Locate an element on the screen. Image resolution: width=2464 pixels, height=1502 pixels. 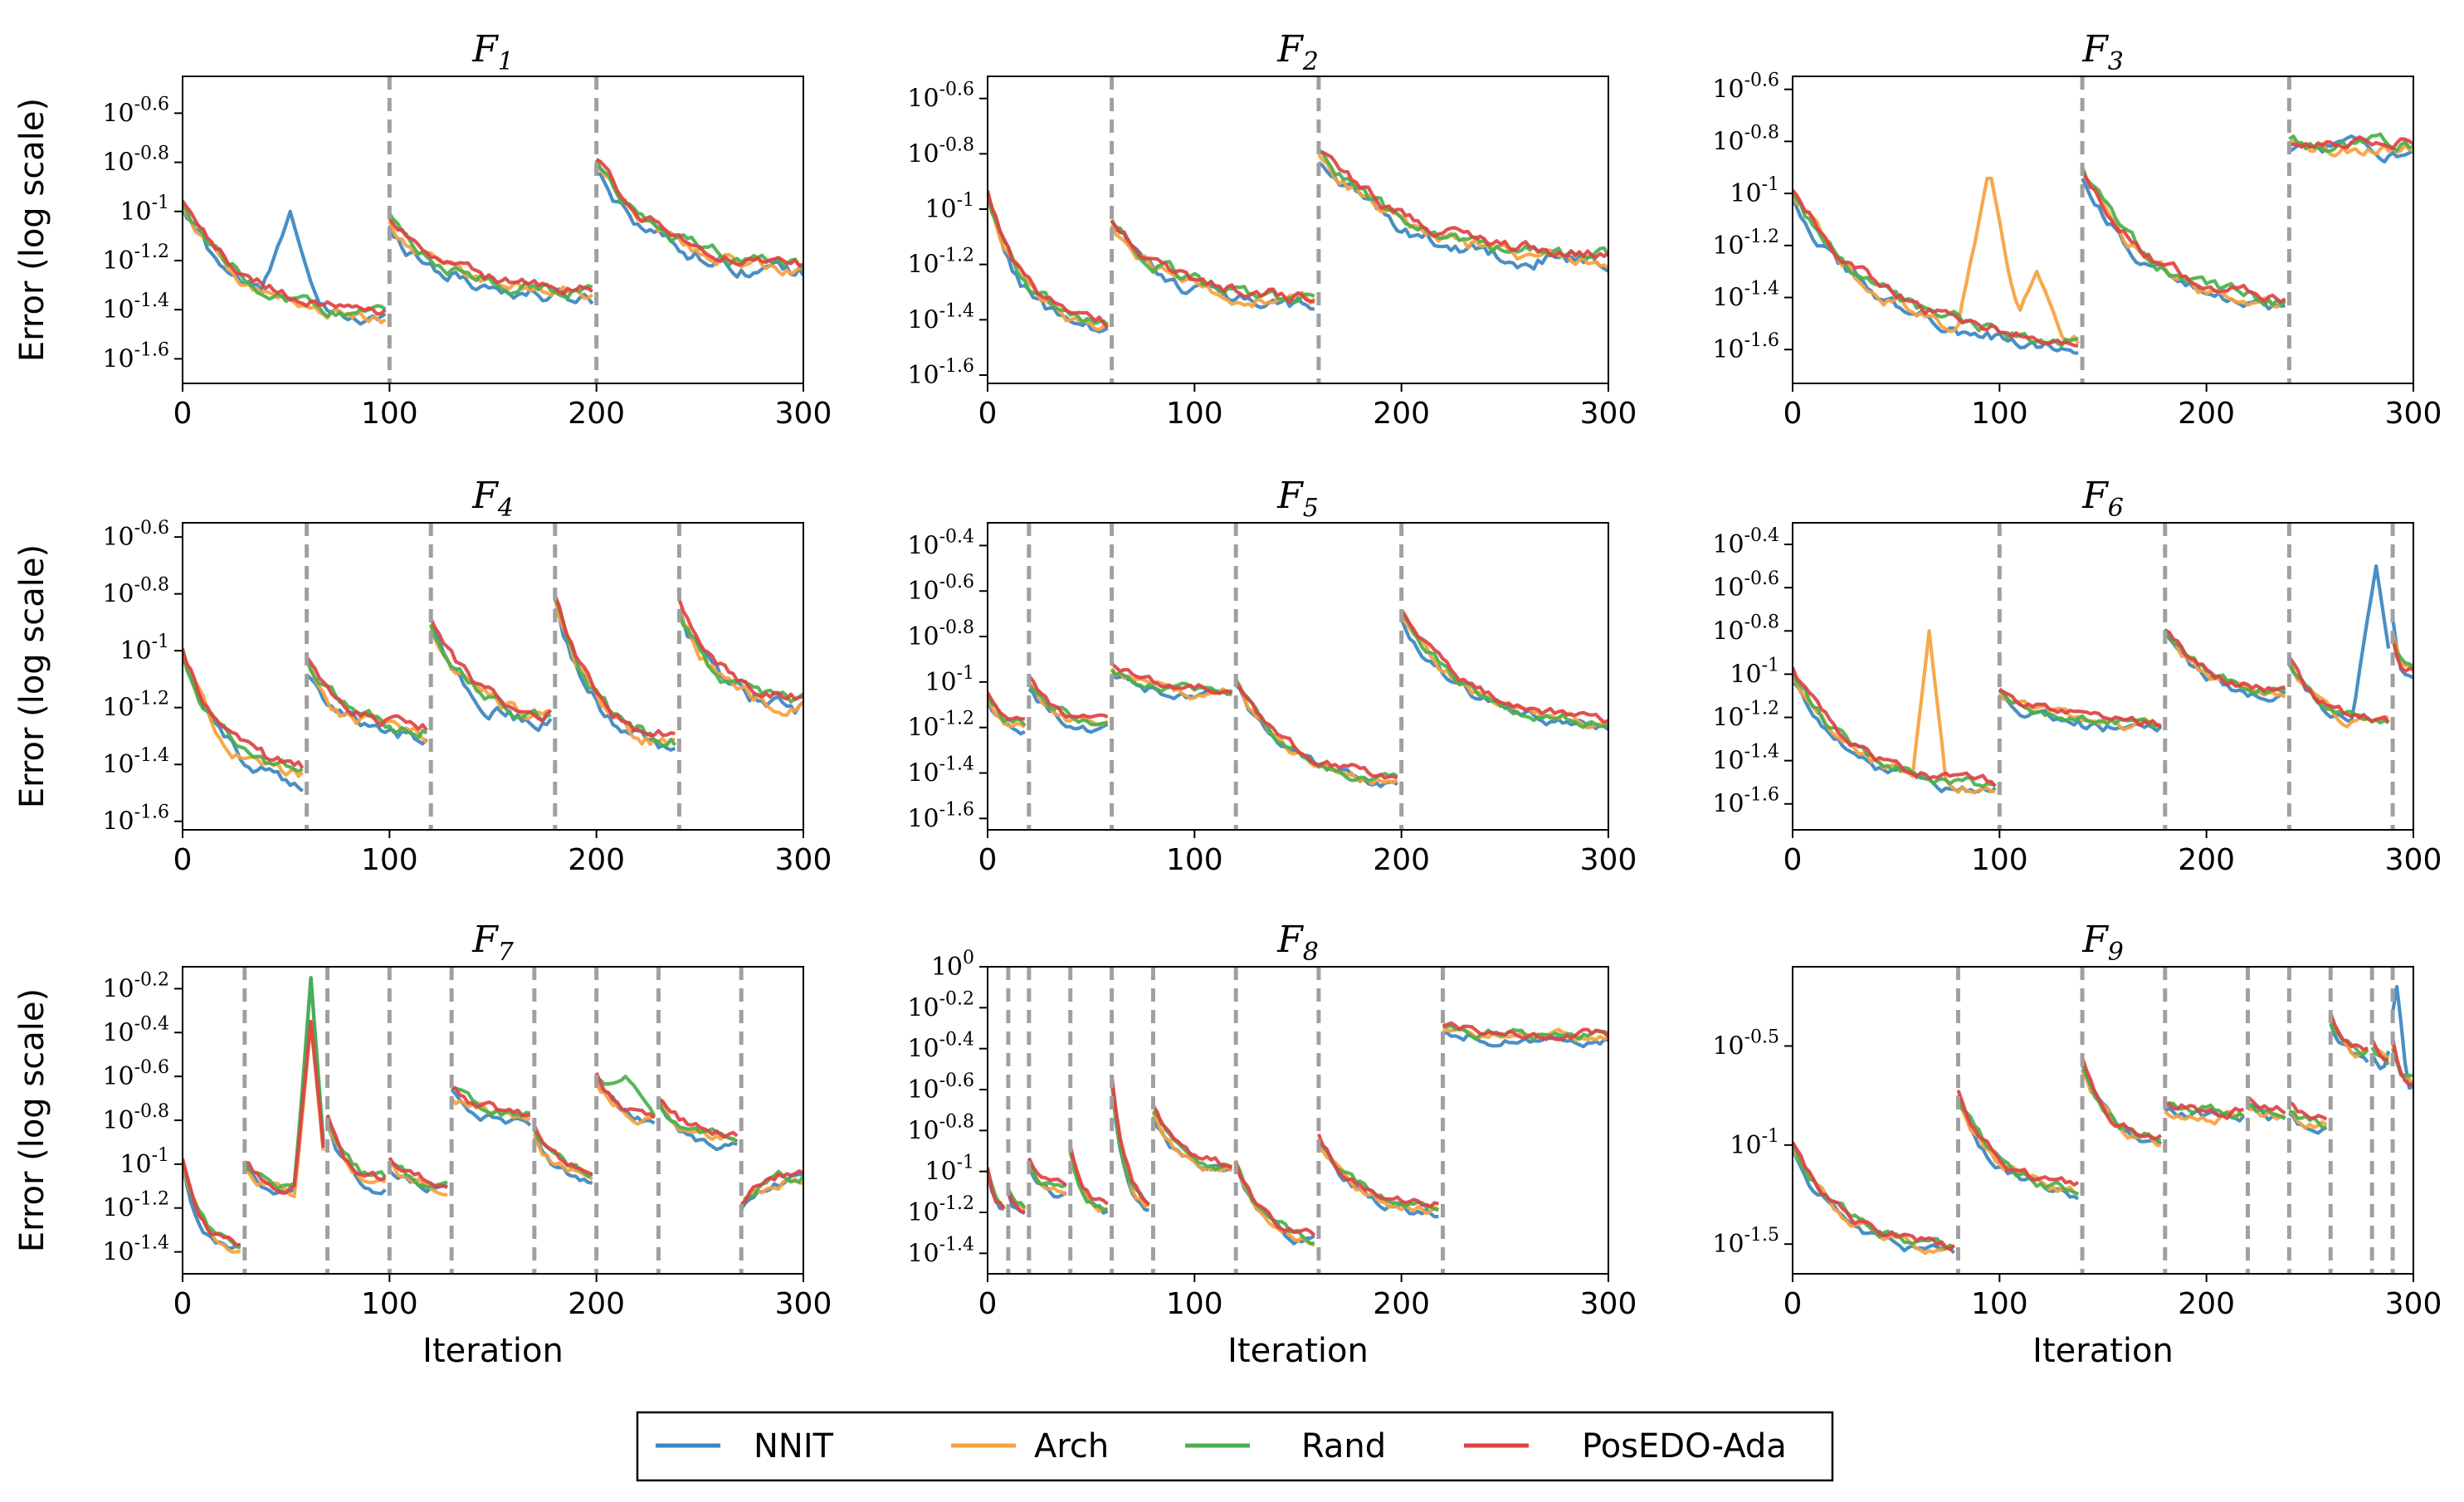
f3-plot-frame is located at coordinates (2103, 230).